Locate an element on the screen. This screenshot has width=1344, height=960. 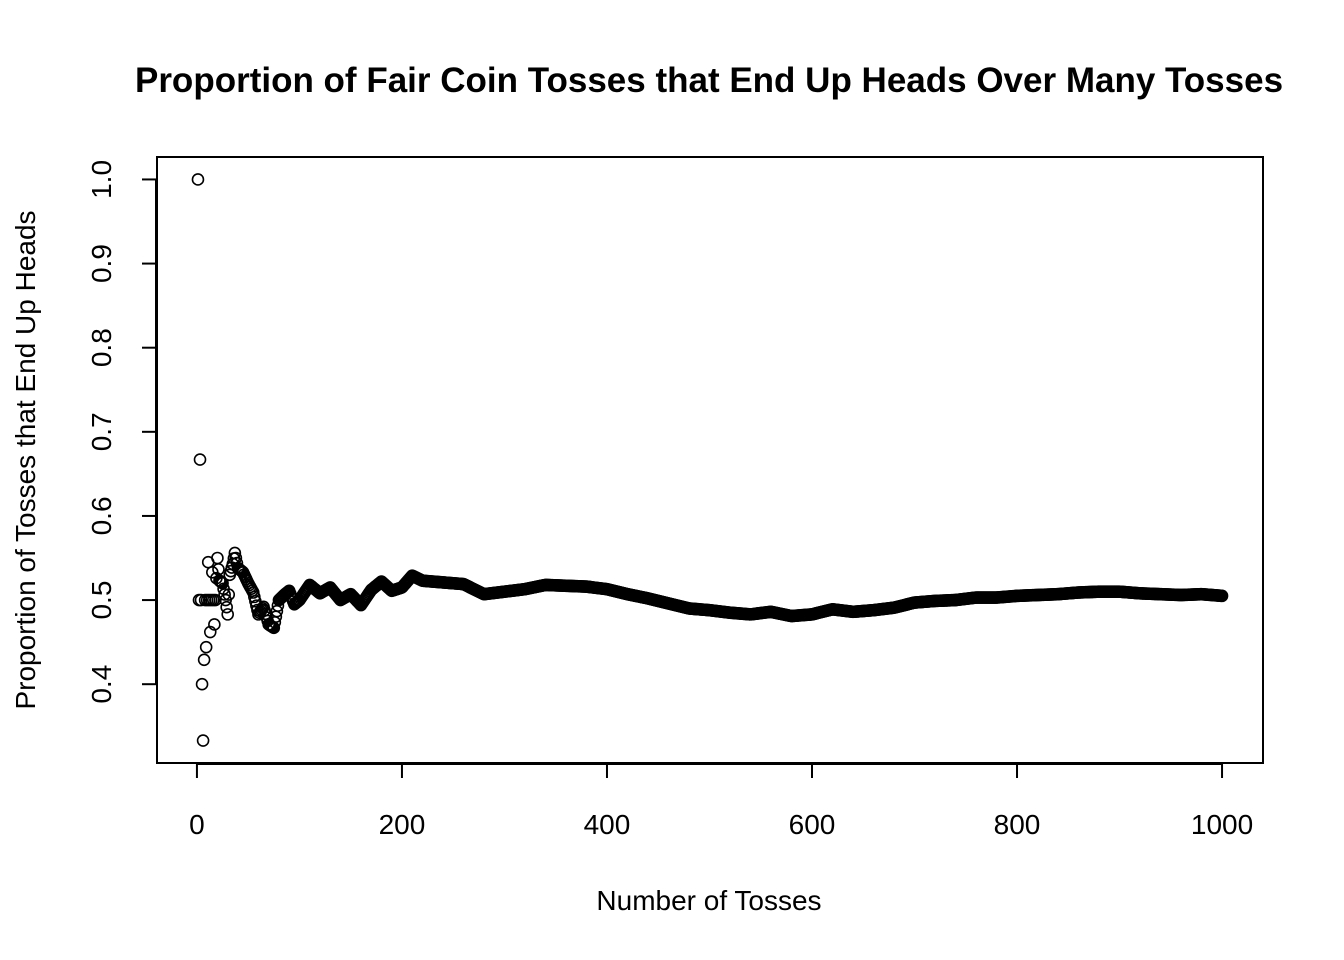
x-axis: 0 200 400 600 800 1000 is located at coordinates (721, 801).